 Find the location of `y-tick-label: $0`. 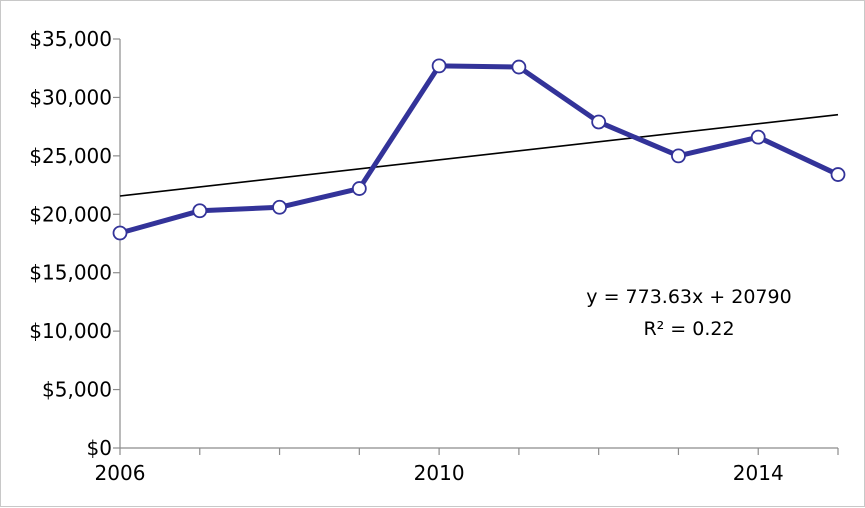

y-tick-label: $0 is located at coordinates (99, 448).